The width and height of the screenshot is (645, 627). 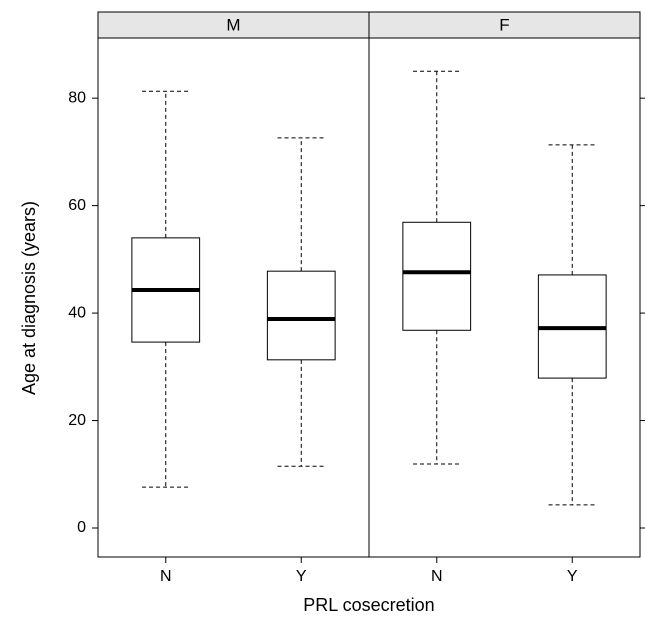 I want to click on strip-label: M, so click(x=233, y=24).